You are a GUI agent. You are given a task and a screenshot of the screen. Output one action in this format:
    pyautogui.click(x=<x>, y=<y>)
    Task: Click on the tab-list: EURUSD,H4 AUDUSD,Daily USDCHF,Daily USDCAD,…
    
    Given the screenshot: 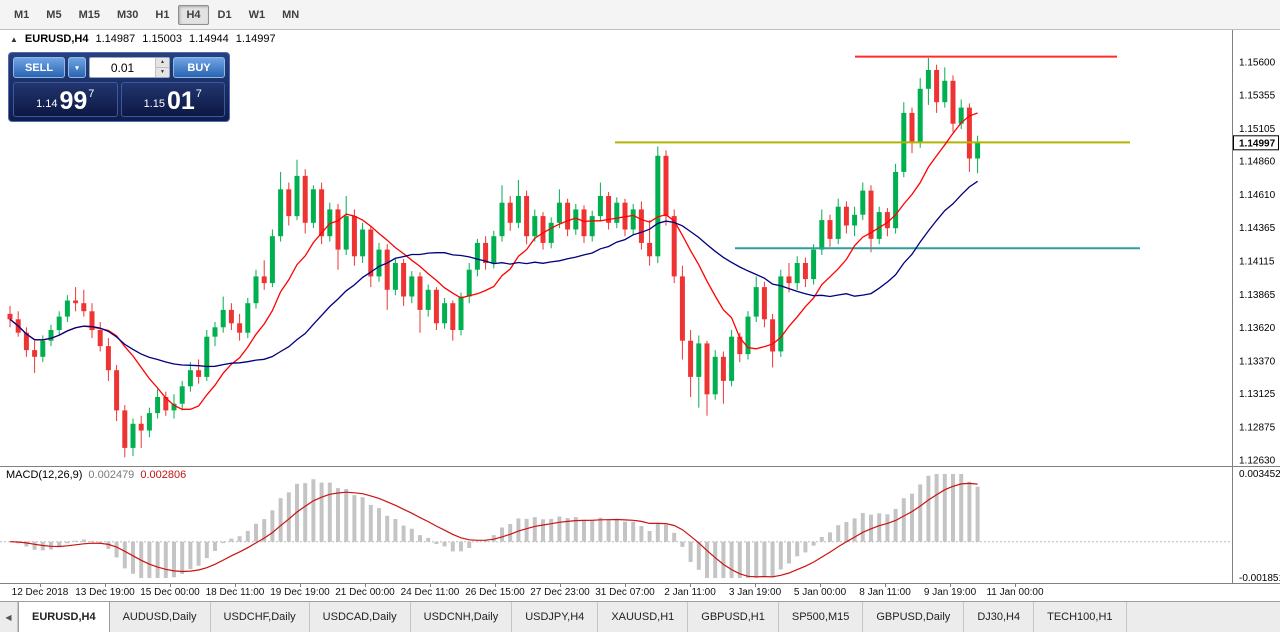 What is the action you would take?
    pyautogui.click(x=572, y=617)
    